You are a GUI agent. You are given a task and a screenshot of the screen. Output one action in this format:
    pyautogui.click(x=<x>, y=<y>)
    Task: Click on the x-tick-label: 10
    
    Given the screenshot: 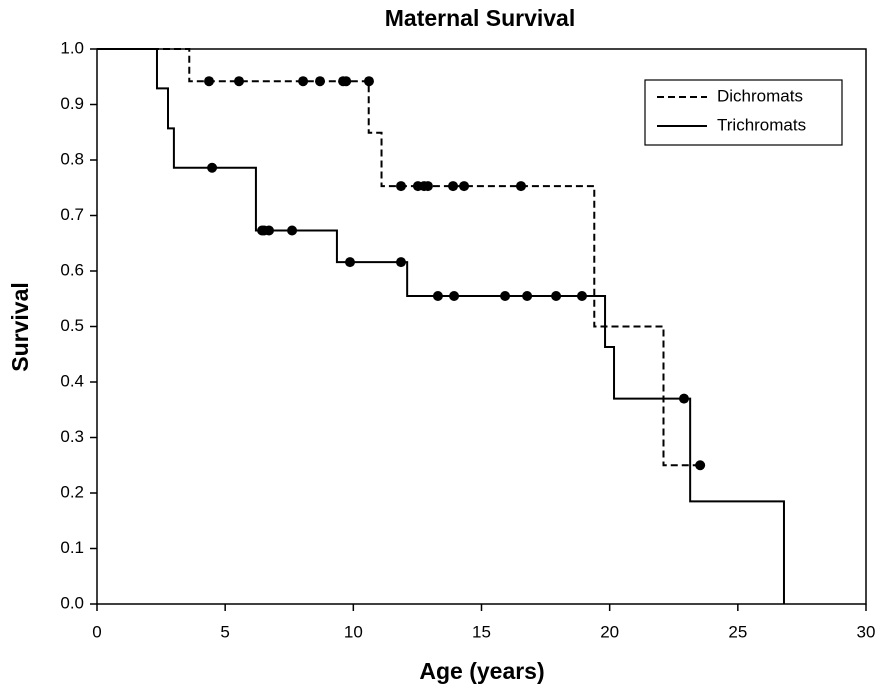 What is the action you would take?
    pyautogui.click(x=353, y=631)
    